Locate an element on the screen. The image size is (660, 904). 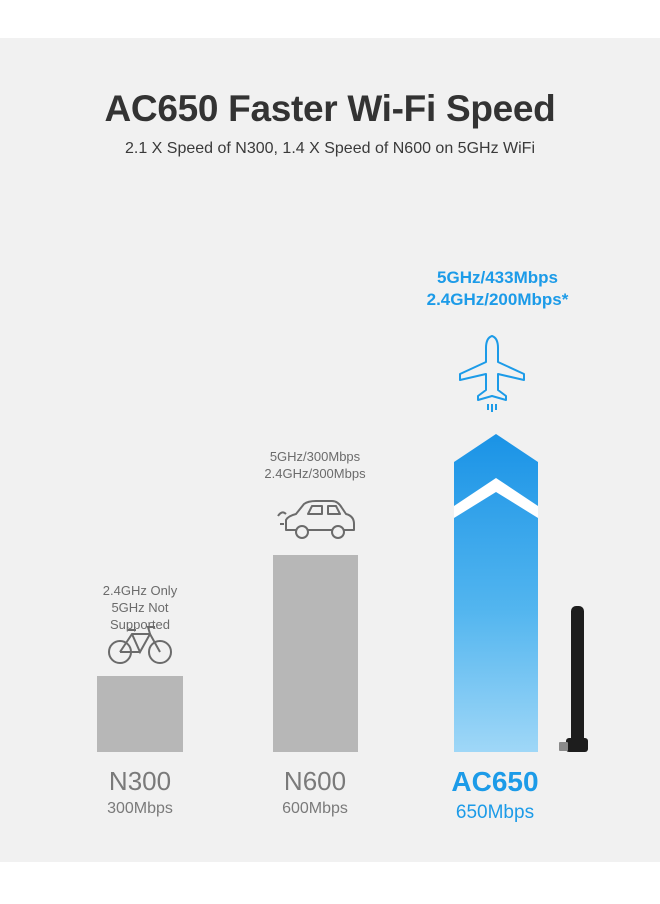
bar-n600 is located at coordinates (315, 653).